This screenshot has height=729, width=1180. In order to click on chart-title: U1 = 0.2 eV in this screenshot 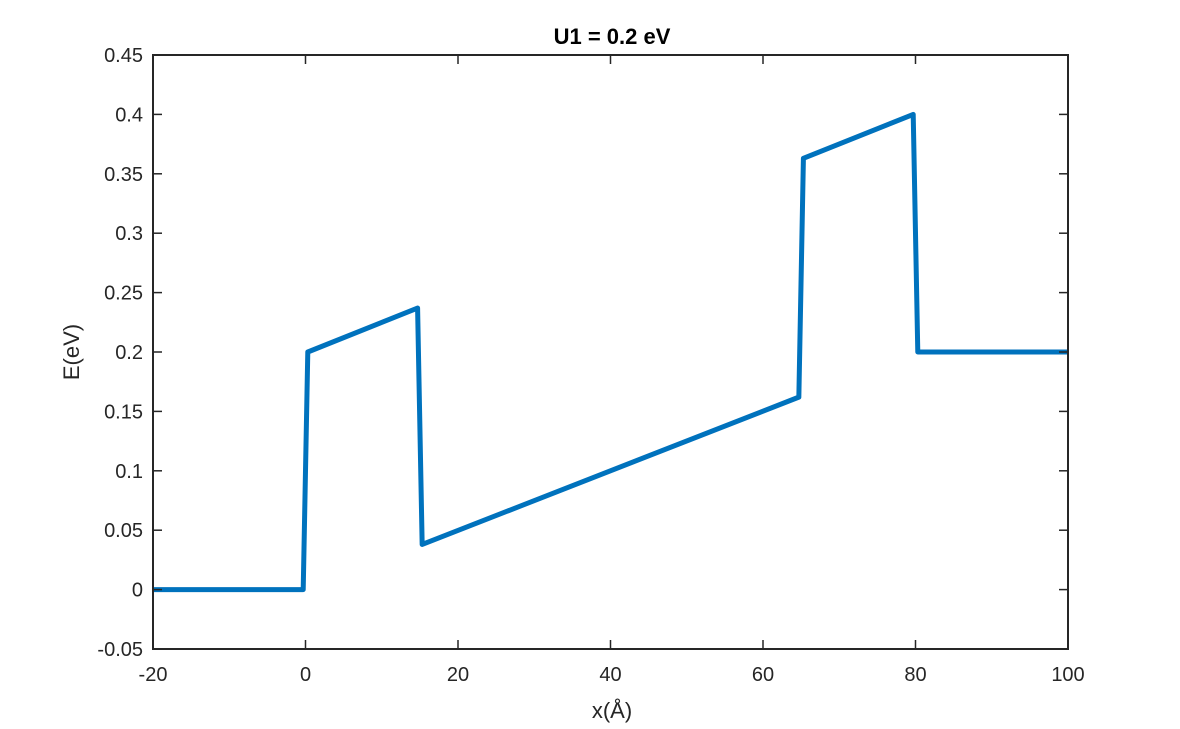, I will do `click(612, 36)`.